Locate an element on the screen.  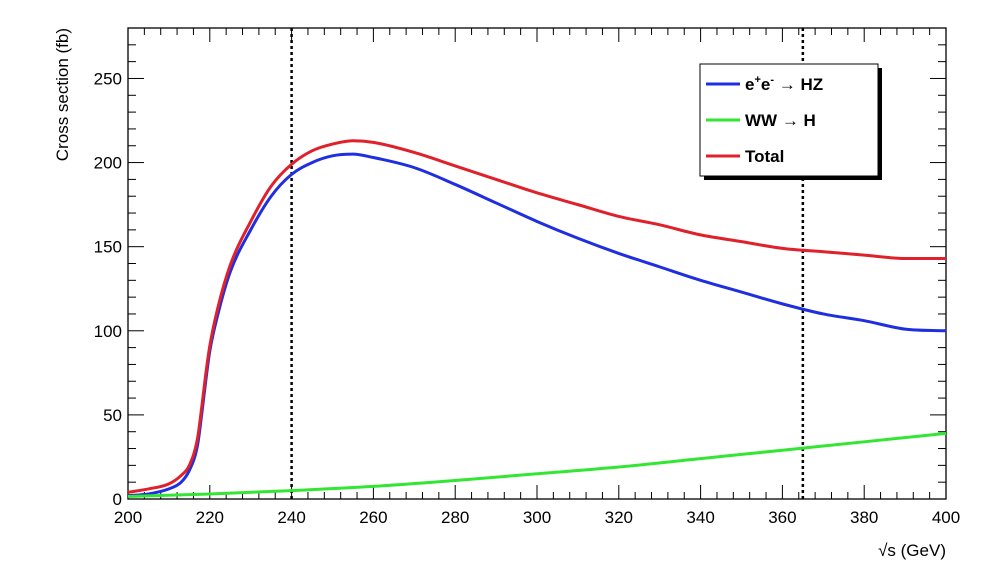
y-tick-label: 0 is located at coordinates (117, 499).